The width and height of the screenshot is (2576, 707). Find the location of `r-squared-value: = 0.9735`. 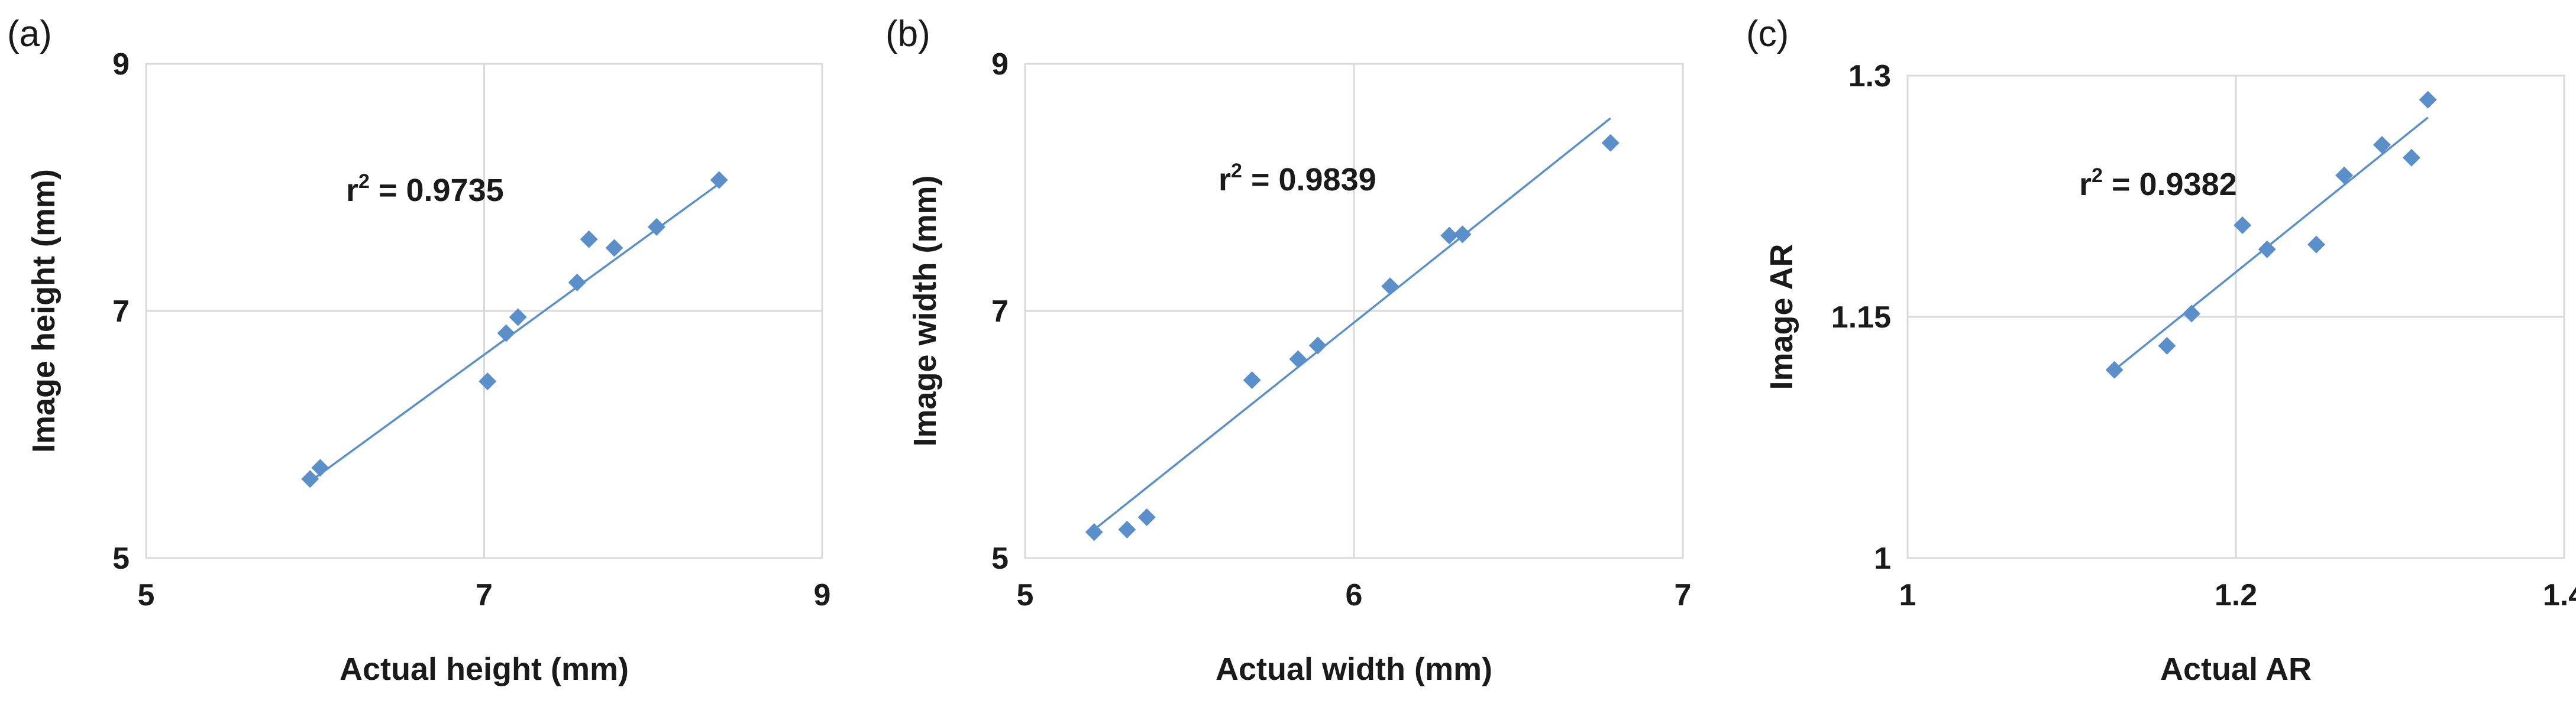

r-squared-value: = 0.9735 is located at coordinates (437, 190).